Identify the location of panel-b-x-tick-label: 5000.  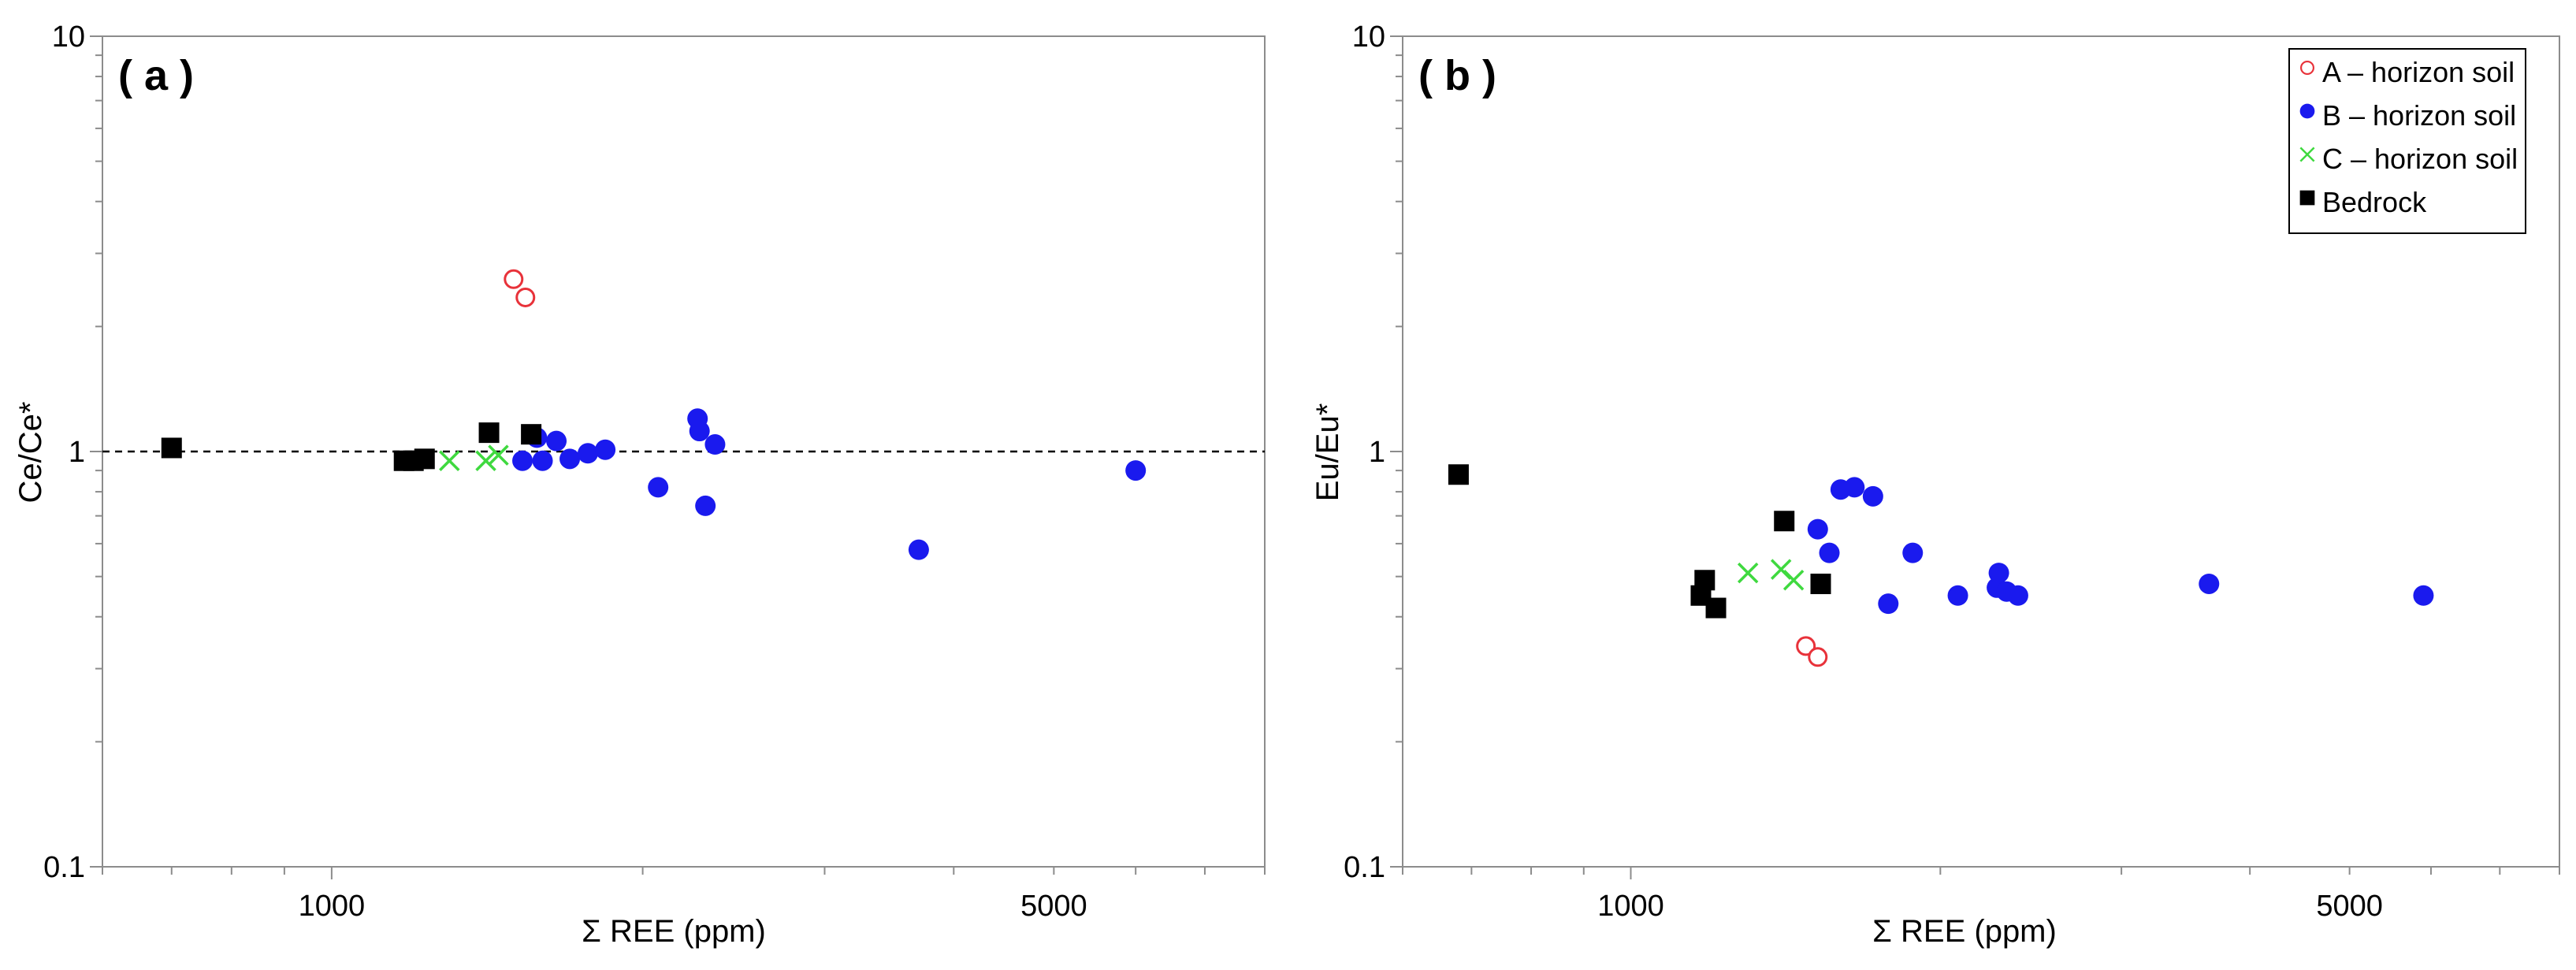
(2349, 906).